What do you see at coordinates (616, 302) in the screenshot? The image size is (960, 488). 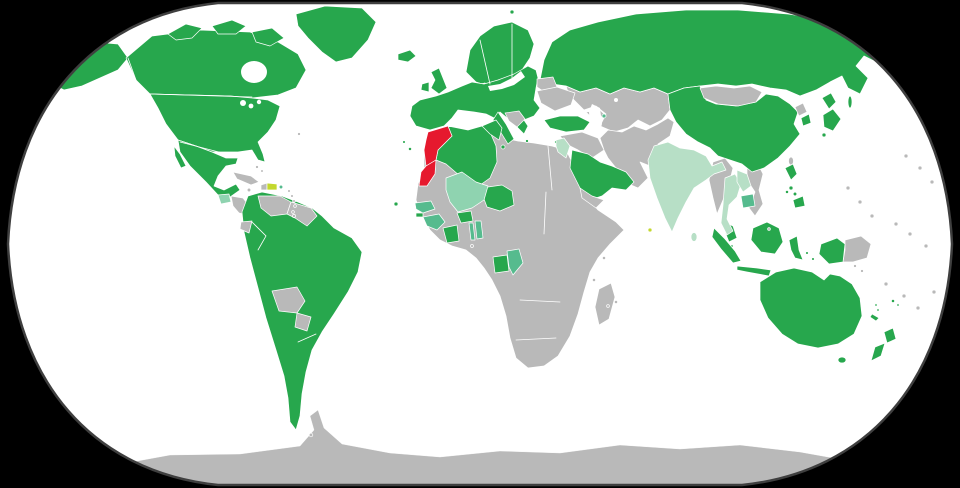 I see `island-mauritius` at bounding box center [616, 302].